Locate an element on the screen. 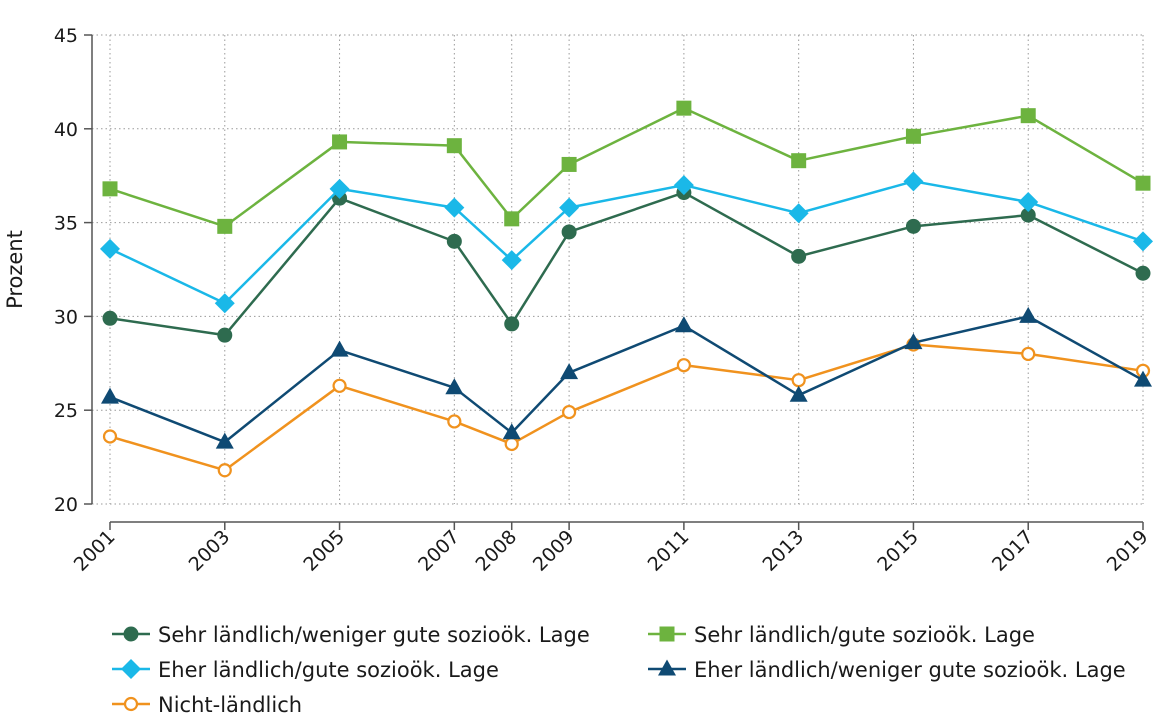 The width and height of the screenshot is (1160, 721). legend-label: Sehr ländlich/weniger gute sozioök. Lage is located at coordinates (374, 635).